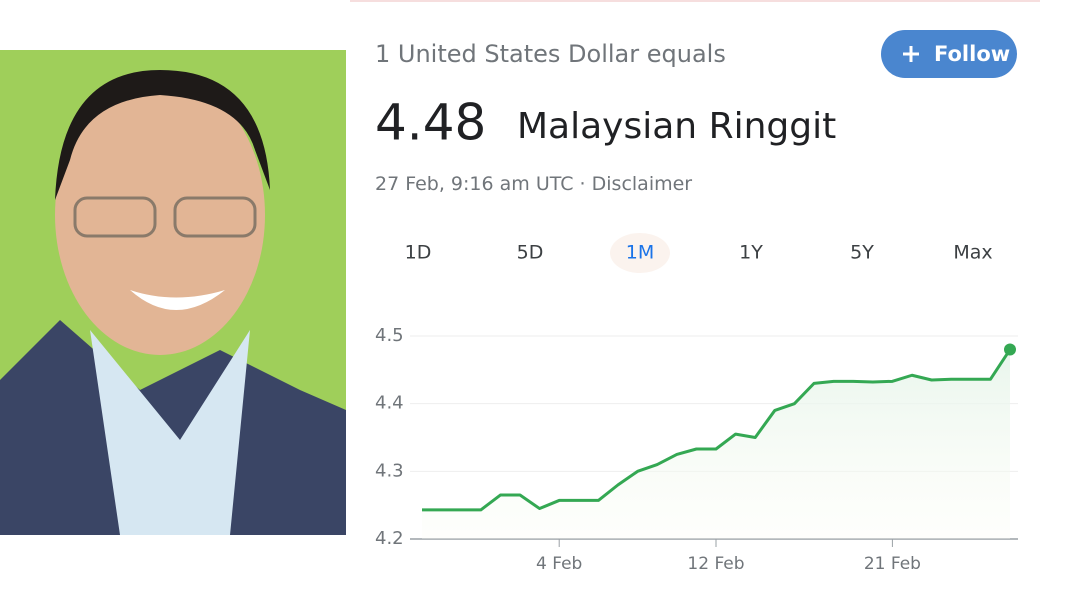 Image resolution: width=1080 pixels, height=600 pixels. What do you see at coordinates (751, 253) in the screenshot?
I see `range-tab: 1Y` at bounding box center [751, 253].